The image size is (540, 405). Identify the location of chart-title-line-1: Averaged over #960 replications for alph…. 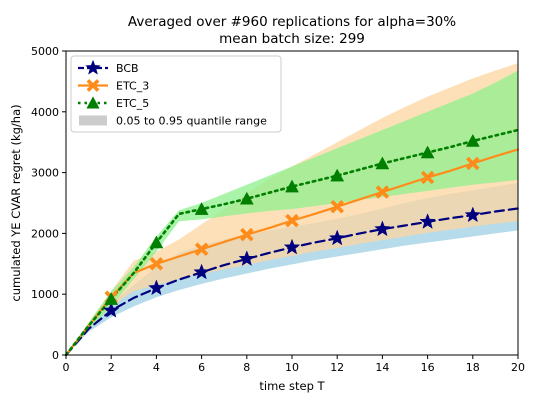
(292, 22).